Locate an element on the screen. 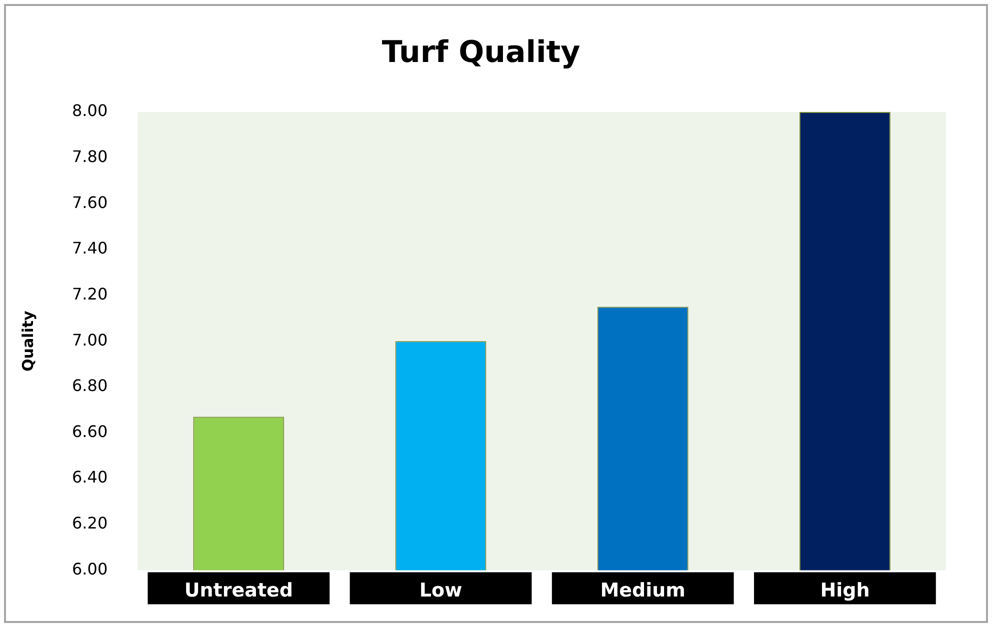 The width and height of the screenshot is (992, 627). chart-title: Turf Quality is located at coordinates (481, 52).